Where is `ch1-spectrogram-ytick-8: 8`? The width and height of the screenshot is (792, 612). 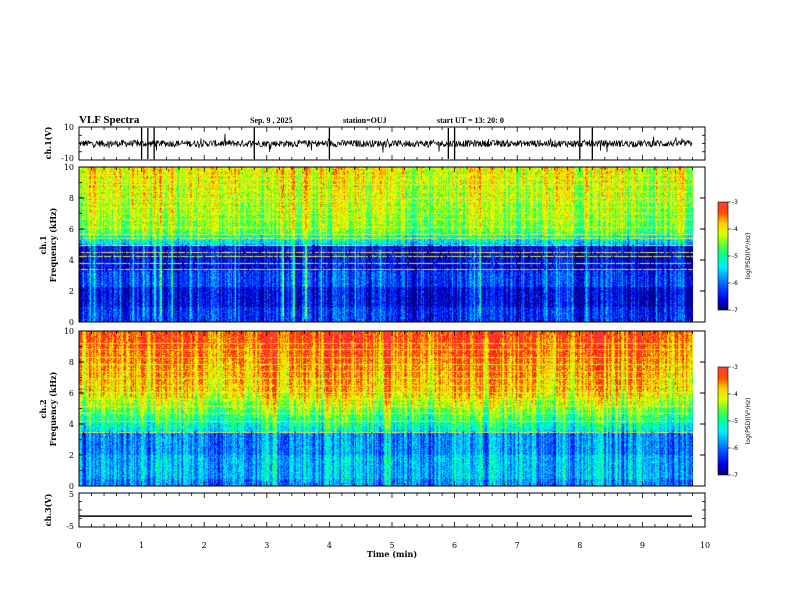
ch1-spectrogram-ytick-8: 8 is located at coordinates (71, 198).